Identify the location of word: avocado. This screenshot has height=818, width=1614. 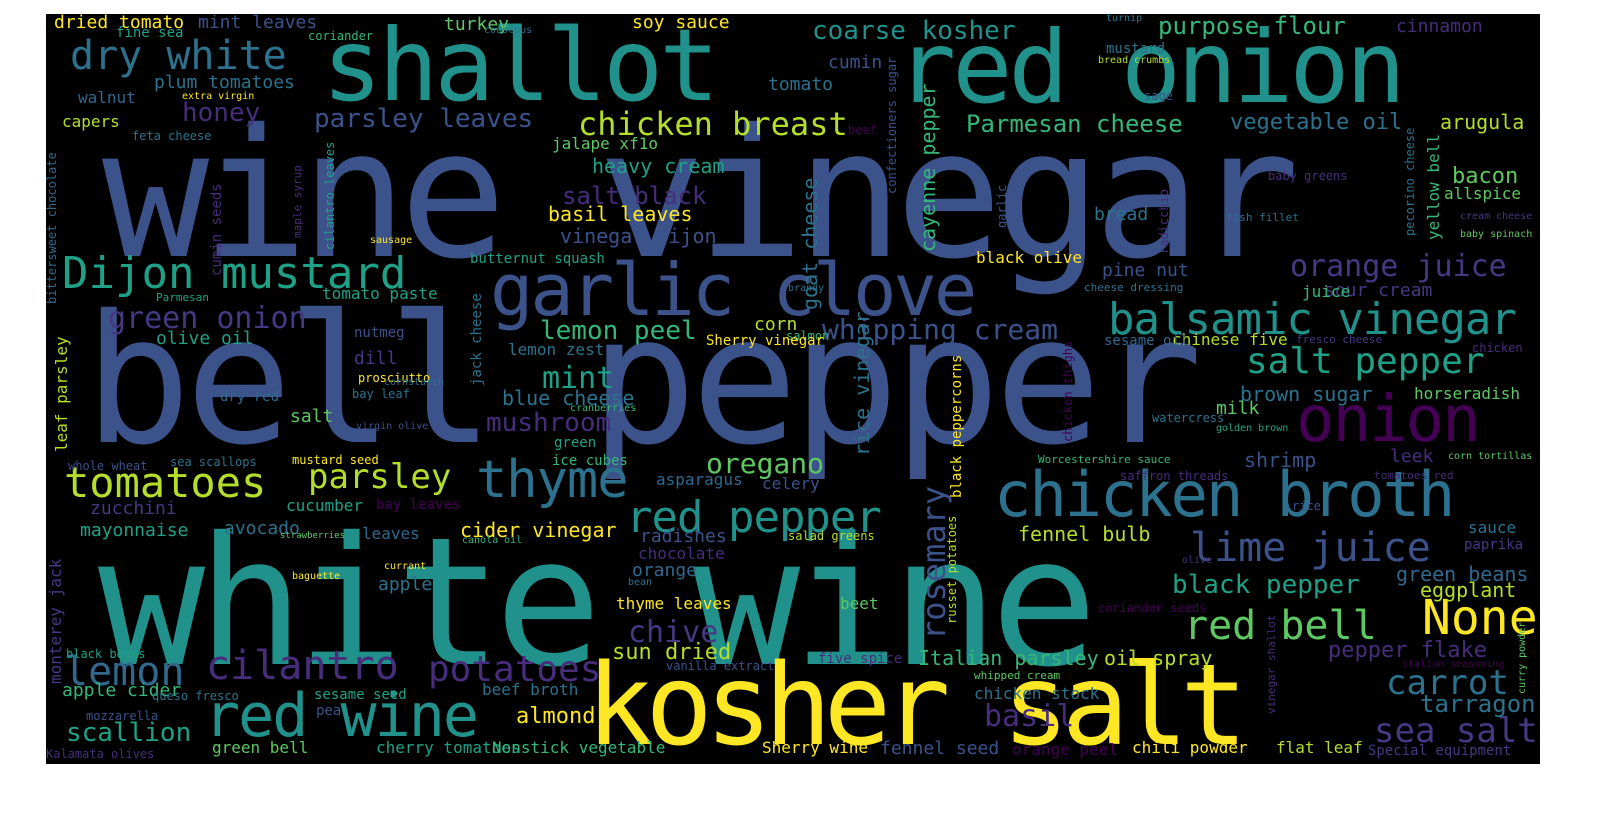
(262, 528).